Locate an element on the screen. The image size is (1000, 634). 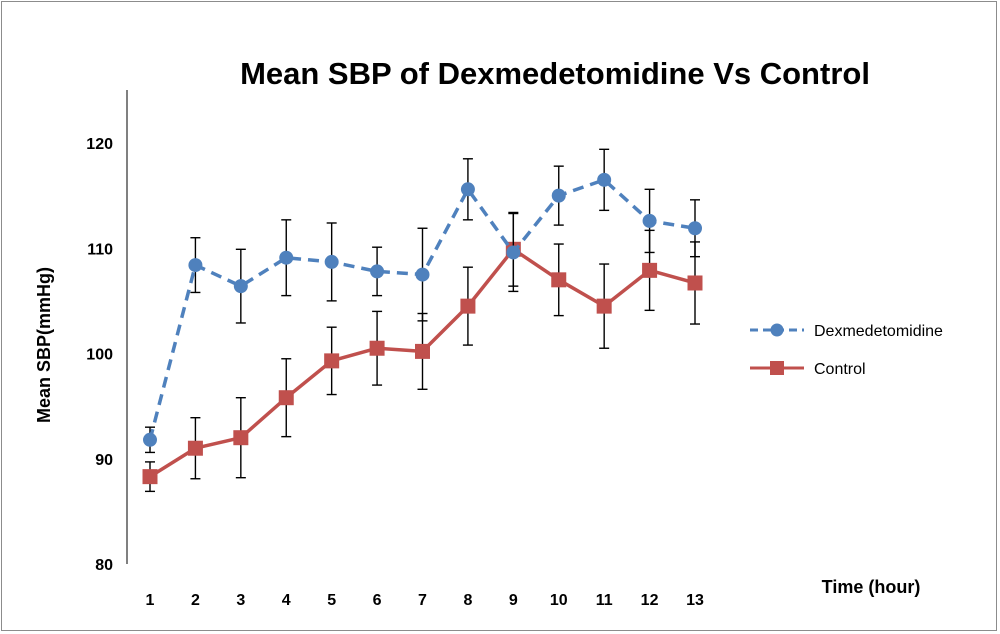
x-axis-label: Time (hour) is located at coordinates (871, 587).